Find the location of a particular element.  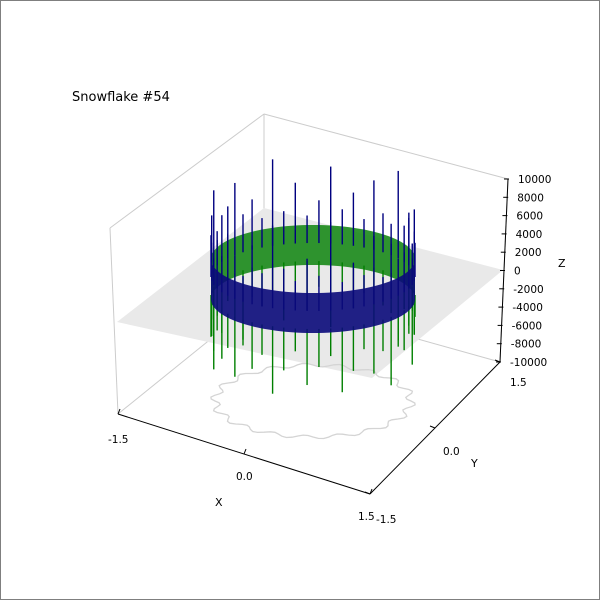

z-tick-label: 10000 is located at coordinates (534, 180).